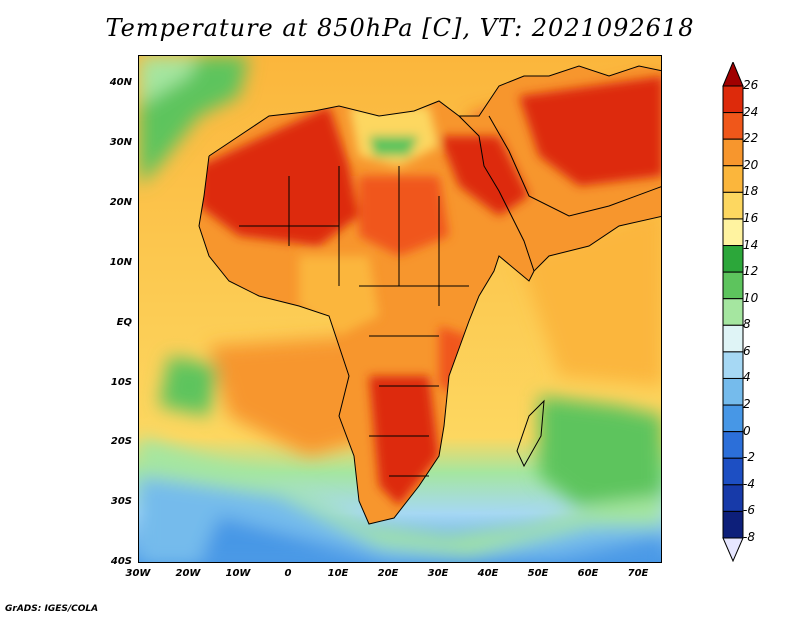  I want to click on lon-label: 20W, so click(188, 573).